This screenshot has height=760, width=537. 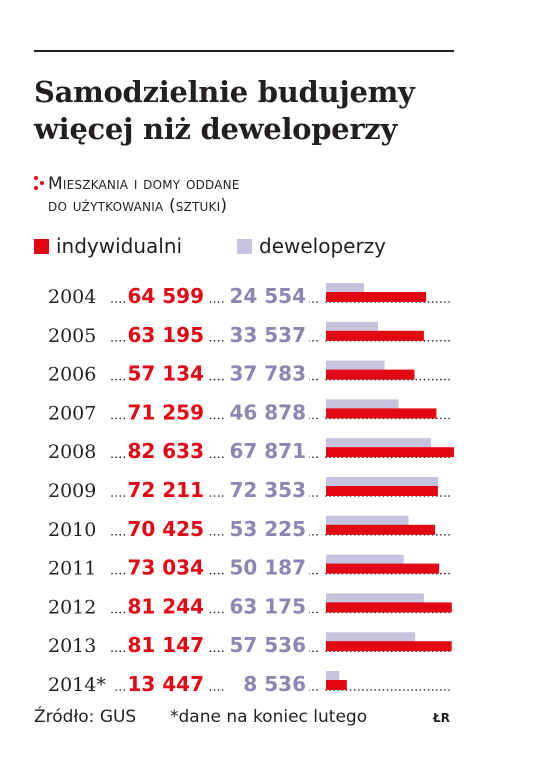 What do you see at coordinates (269, 717) in the screenshot?
I see `footnote: *dane na koniec lutego` at bounding box center [269, 717].